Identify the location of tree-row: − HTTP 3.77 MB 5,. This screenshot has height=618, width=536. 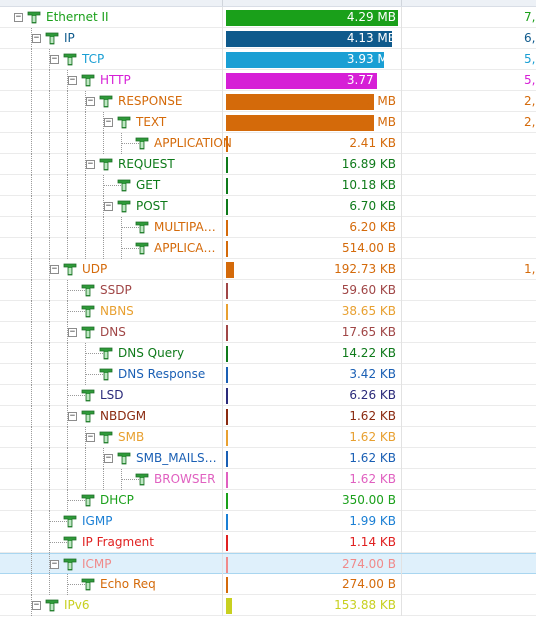
(268, 80).